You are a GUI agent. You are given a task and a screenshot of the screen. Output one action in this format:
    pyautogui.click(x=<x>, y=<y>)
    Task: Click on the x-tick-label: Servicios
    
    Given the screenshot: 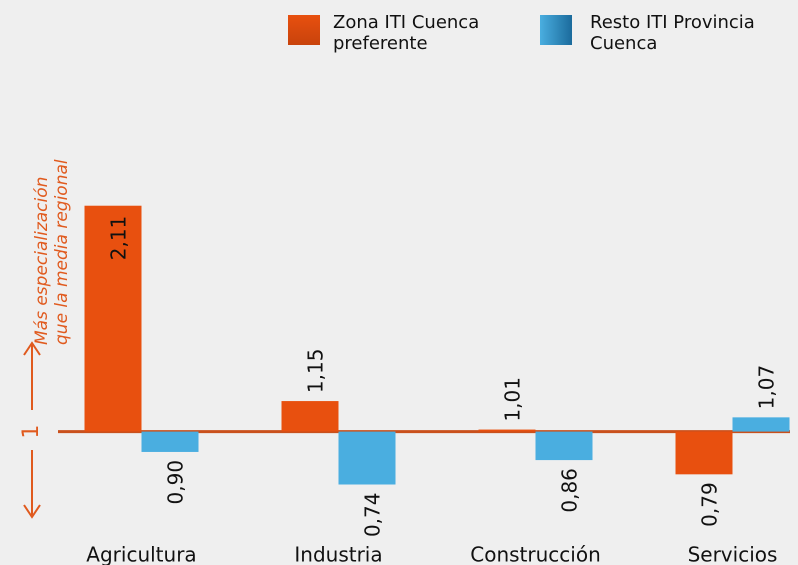 What is the action you would take?
    pyautogui.click(x=733, y=554)
    